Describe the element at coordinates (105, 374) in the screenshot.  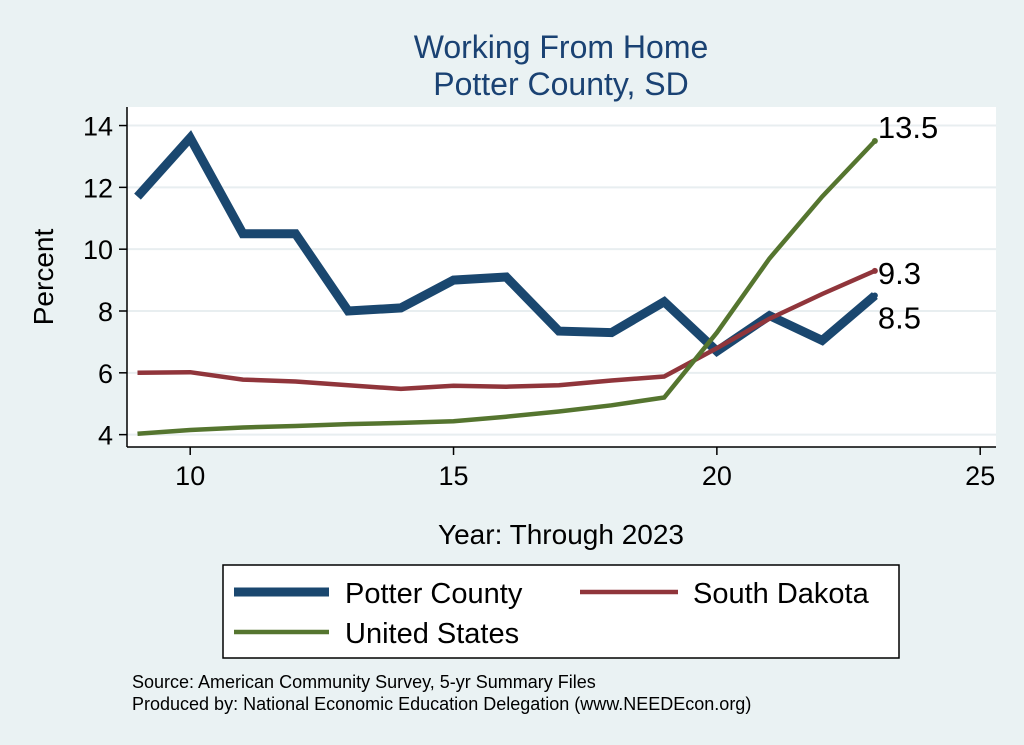
I see `y-tick-label-6: 6` at that location.